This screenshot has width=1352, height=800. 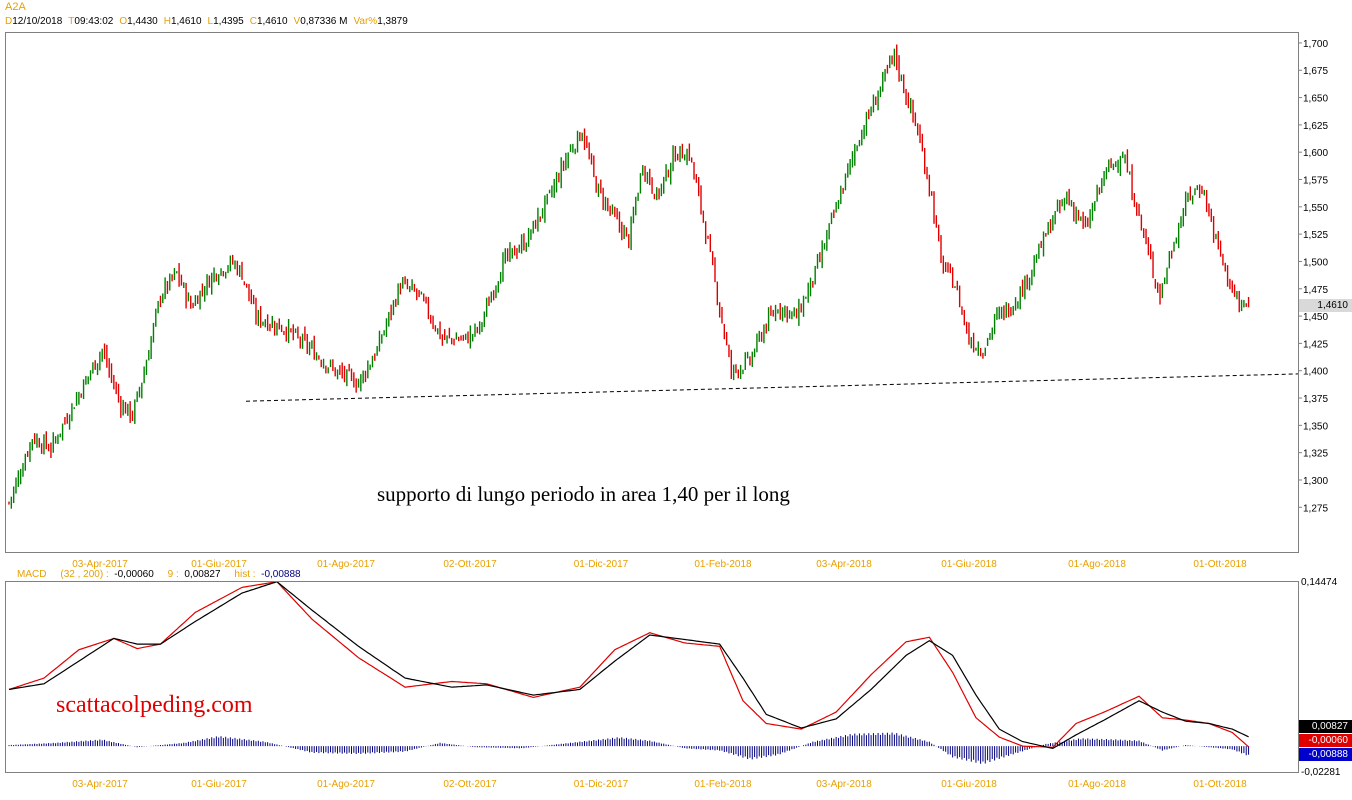 What do you see at coordinates (297, 21) in the screenshot?
I see `header-key-6: V` at bounding box center [297, 21].